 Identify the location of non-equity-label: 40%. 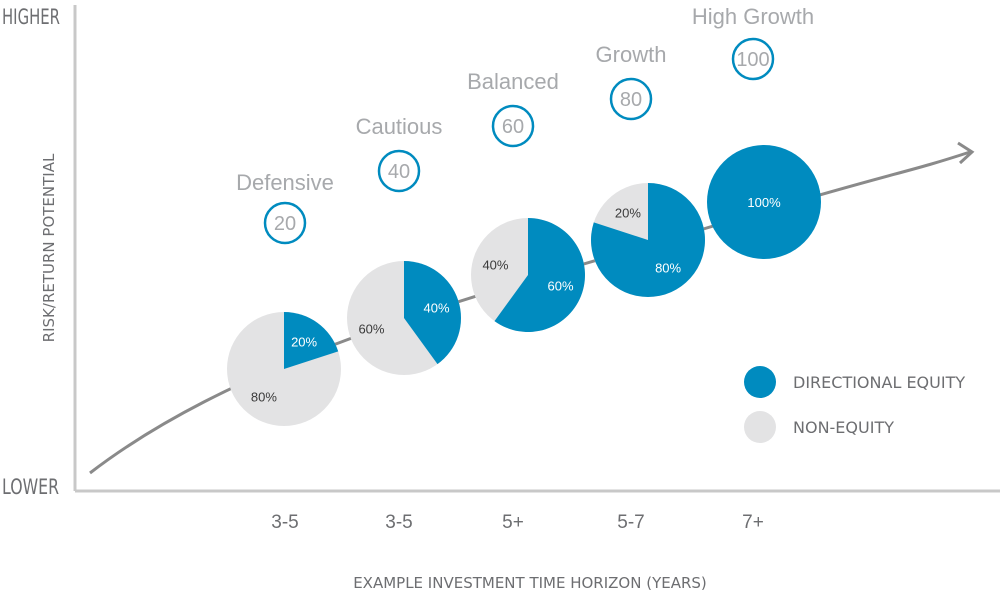
(495, 264).